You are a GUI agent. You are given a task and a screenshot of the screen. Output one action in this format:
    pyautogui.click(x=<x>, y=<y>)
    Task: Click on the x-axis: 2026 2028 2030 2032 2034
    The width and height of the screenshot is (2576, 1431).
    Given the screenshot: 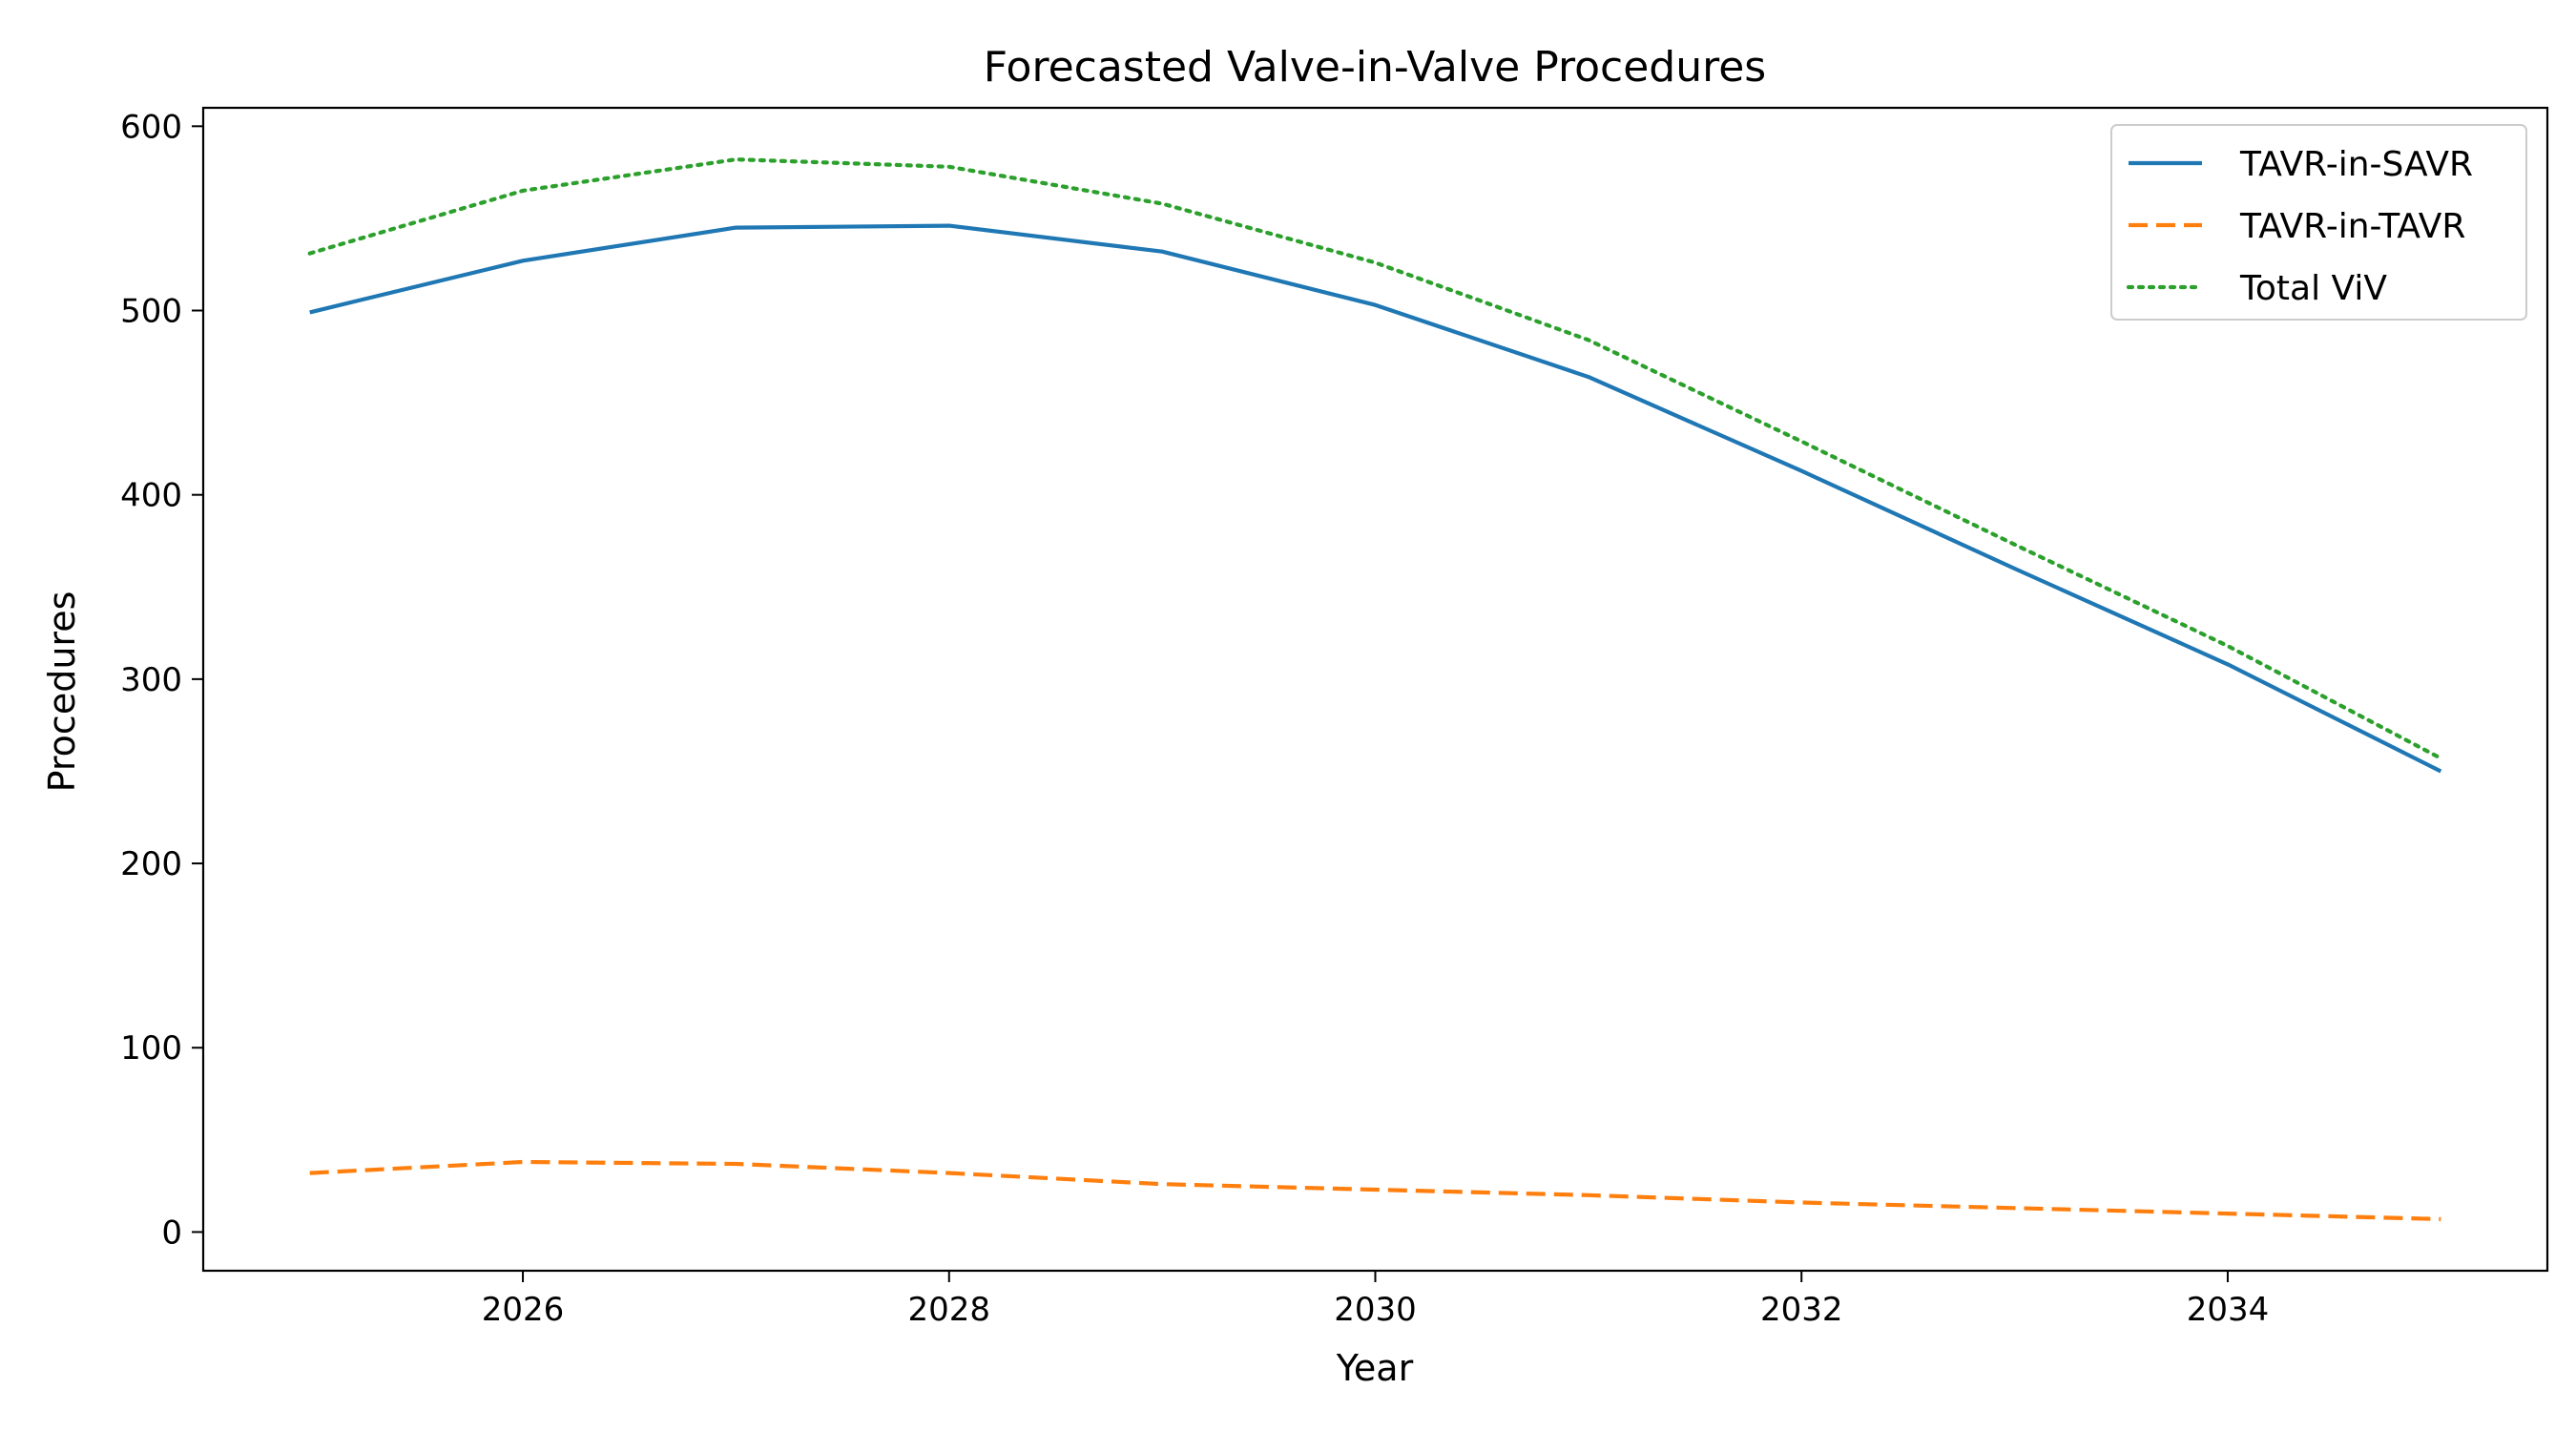 What is the action you would take?
    pyautogui.click(x=1375, y=1300)
    